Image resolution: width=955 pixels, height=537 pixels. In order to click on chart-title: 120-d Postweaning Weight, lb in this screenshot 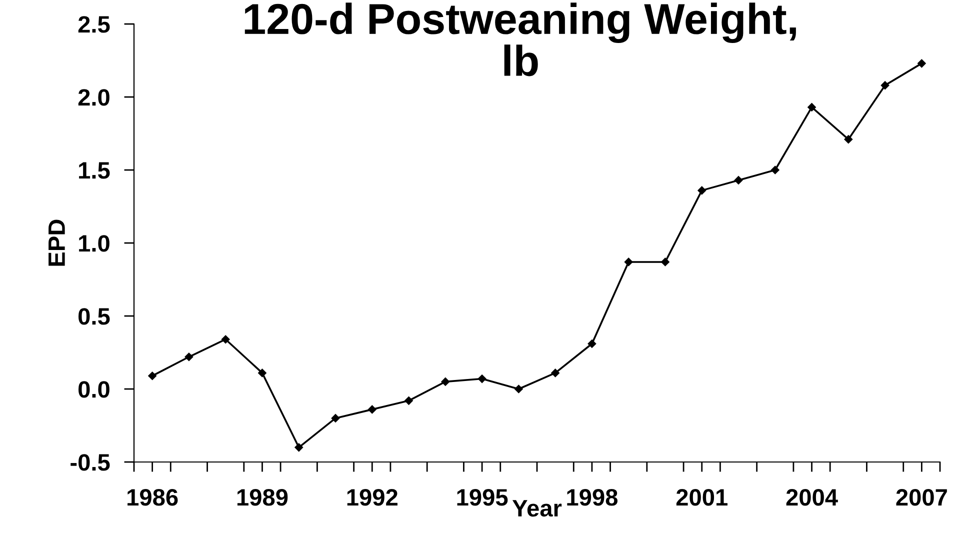, I will do `click(520, 39)`.